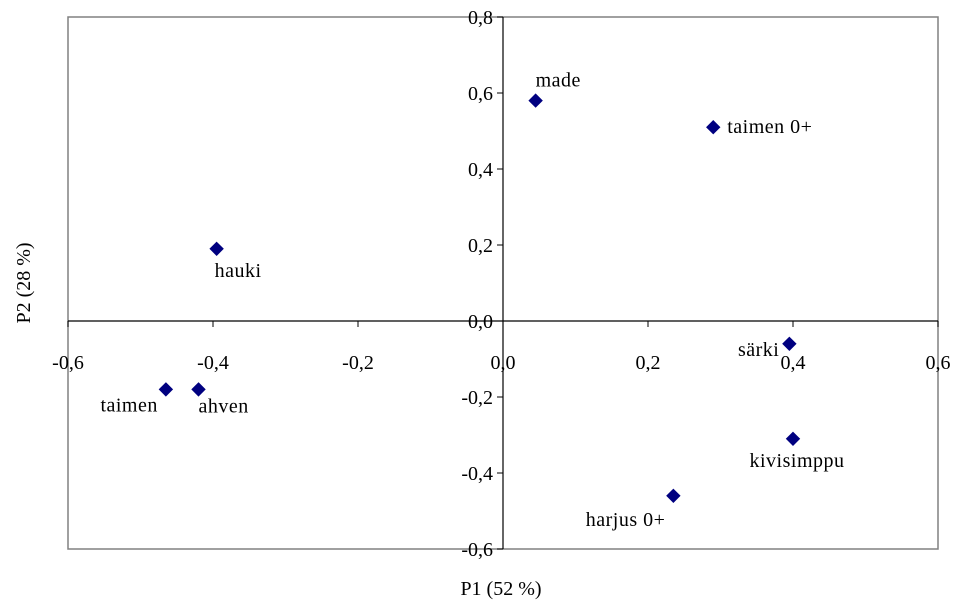 This screenshot has width=962, height=605. What do you see at coordinates (793, 363) in the screenshot?
I see `x-tick-label: 0,4` at bounding box center [793, 363].